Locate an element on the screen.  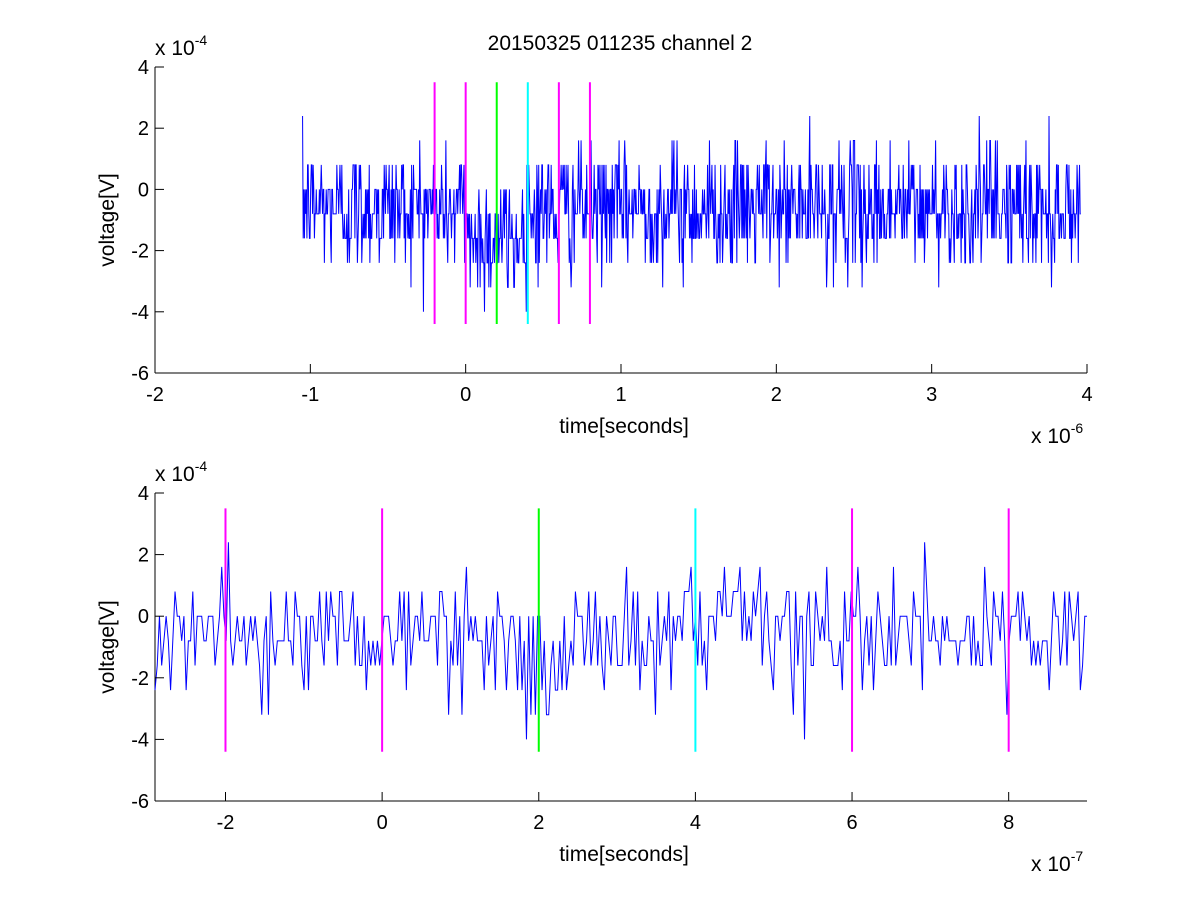
x-tick-label: -1 is located at coordinates (310, 395).